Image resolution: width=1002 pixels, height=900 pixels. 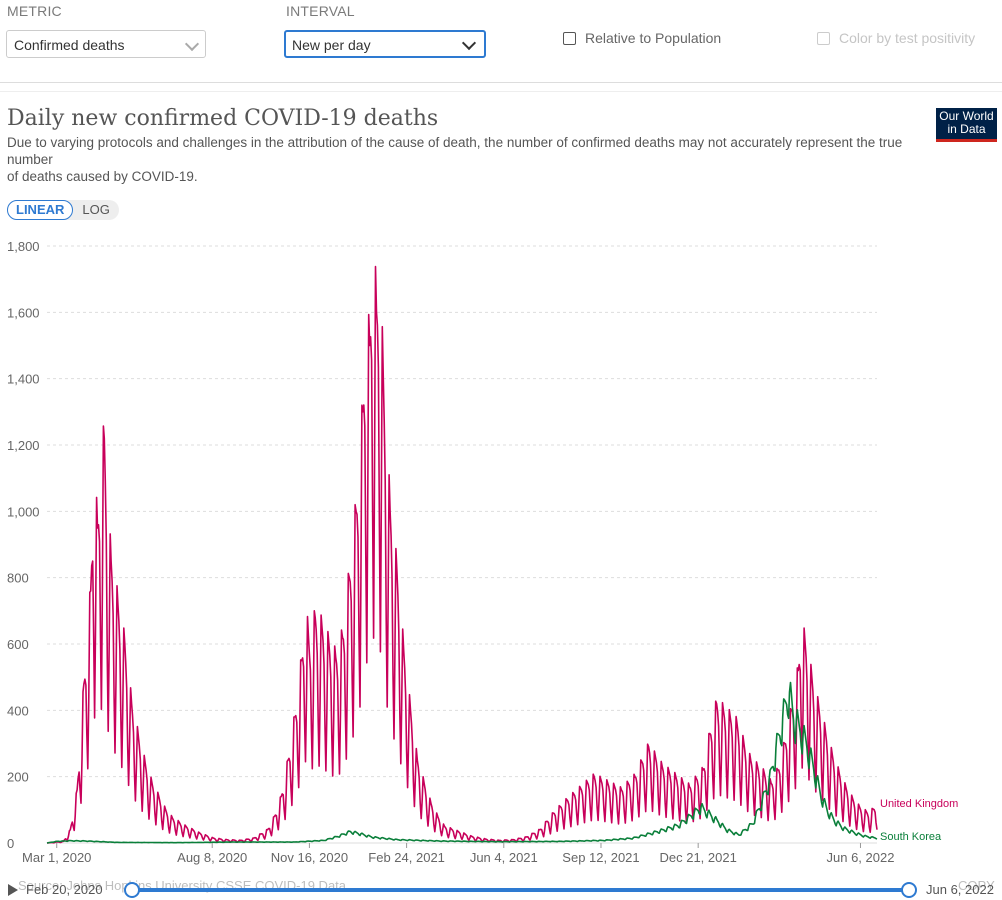 What do you see at coordinates (23, 511) in the screenshot?
I see `y-tick-label: 1,000` at bounding box center [23, 511].